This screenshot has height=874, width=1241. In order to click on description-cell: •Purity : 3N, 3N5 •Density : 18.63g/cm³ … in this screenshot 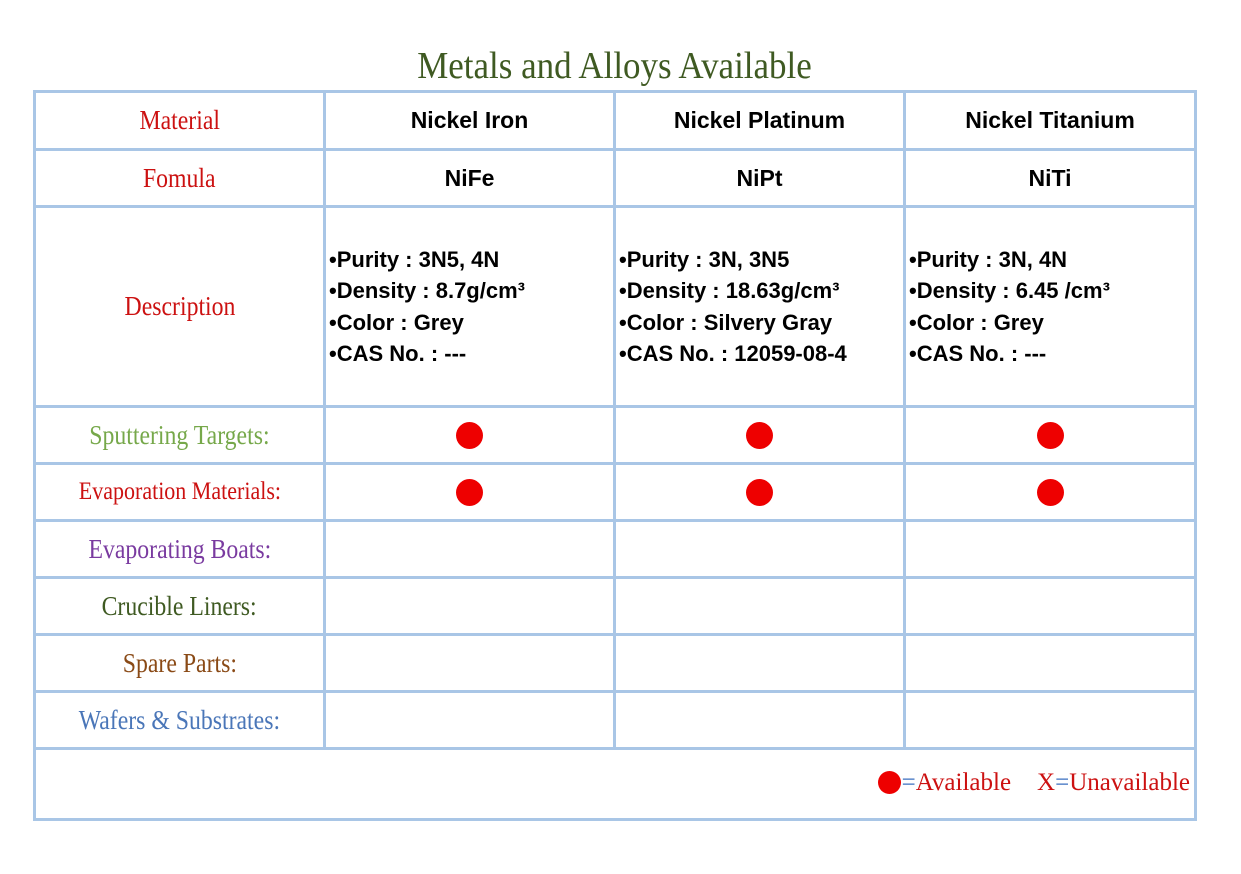, I will do `click(759, 306)`.